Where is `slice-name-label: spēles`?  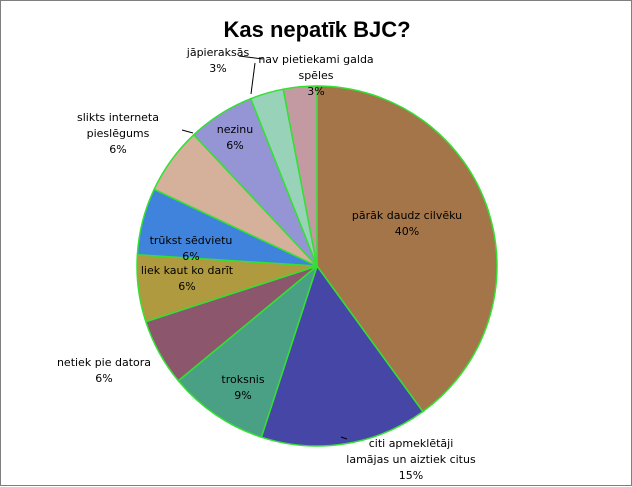 slice-name-label: spēles is located at coordinates (315, 75).